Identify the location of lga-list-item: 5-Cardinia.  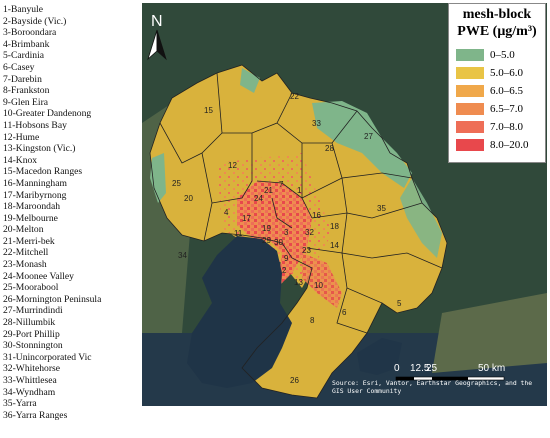
(24, 56).